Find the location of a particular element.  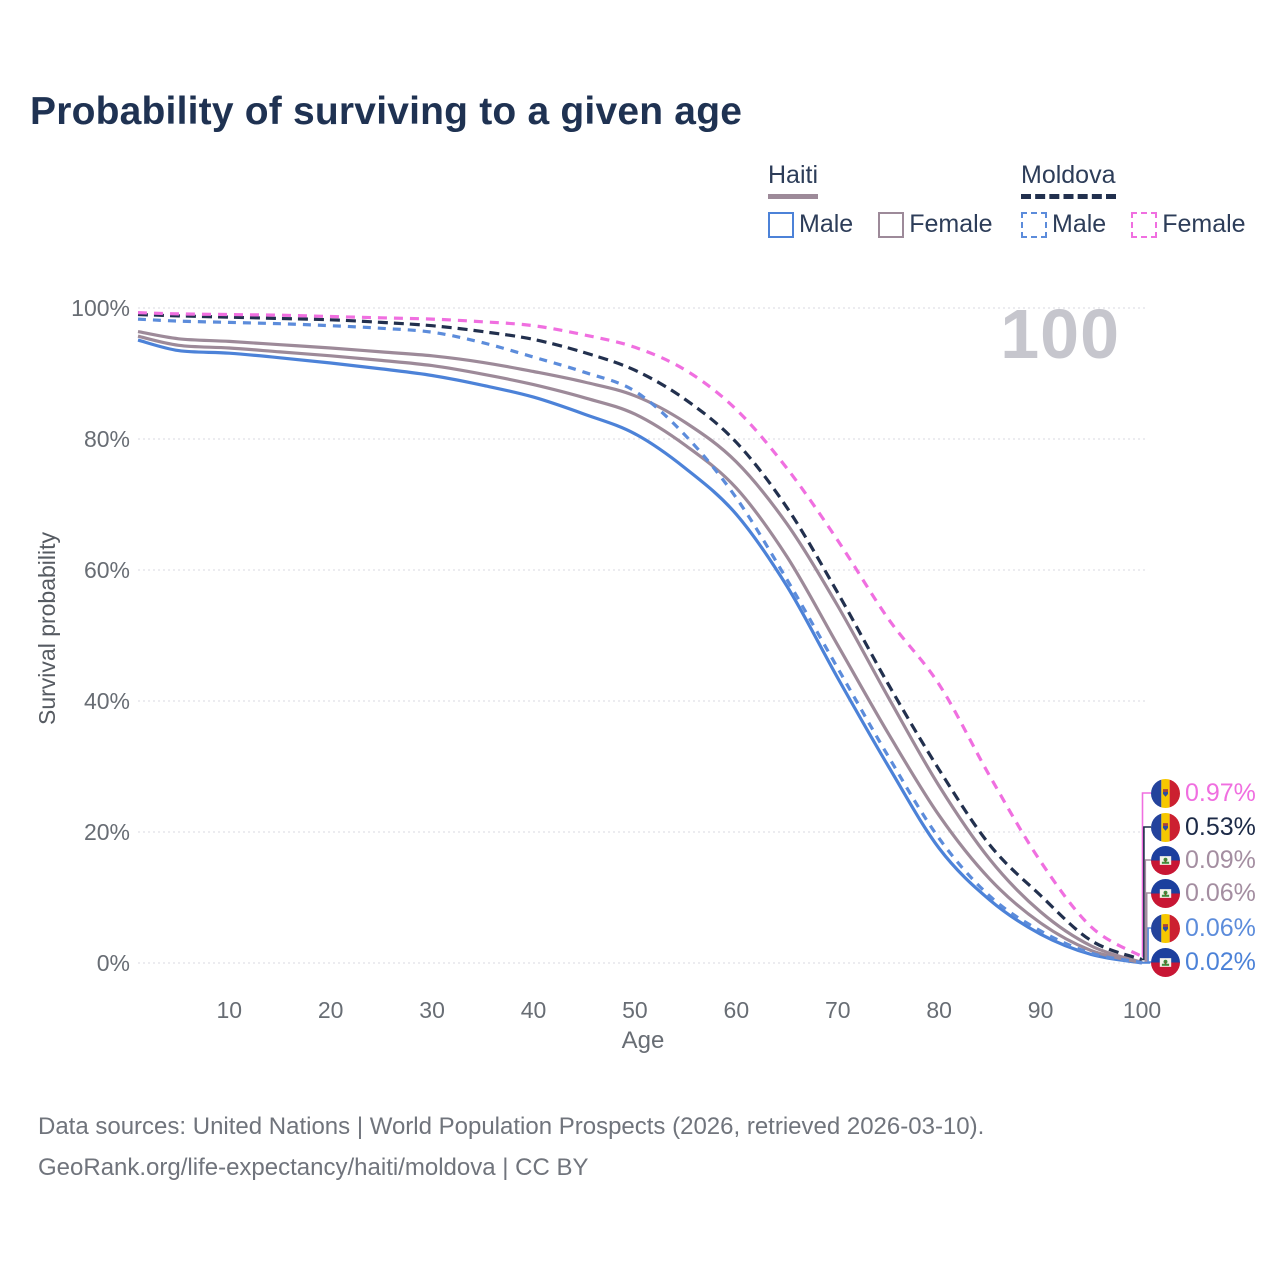

legend-country-moldova: Moldova is located at coordinates (1068, 180).